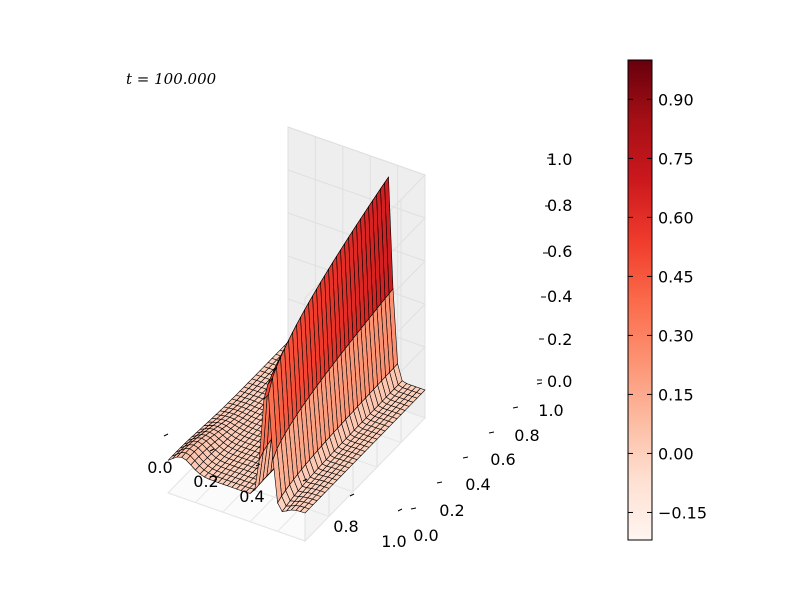 This screenshot has width=800, height=600. Describe the element at coordinates (559, 205) in the screenshot. I see `z-tick-label: 0.8` at that location.